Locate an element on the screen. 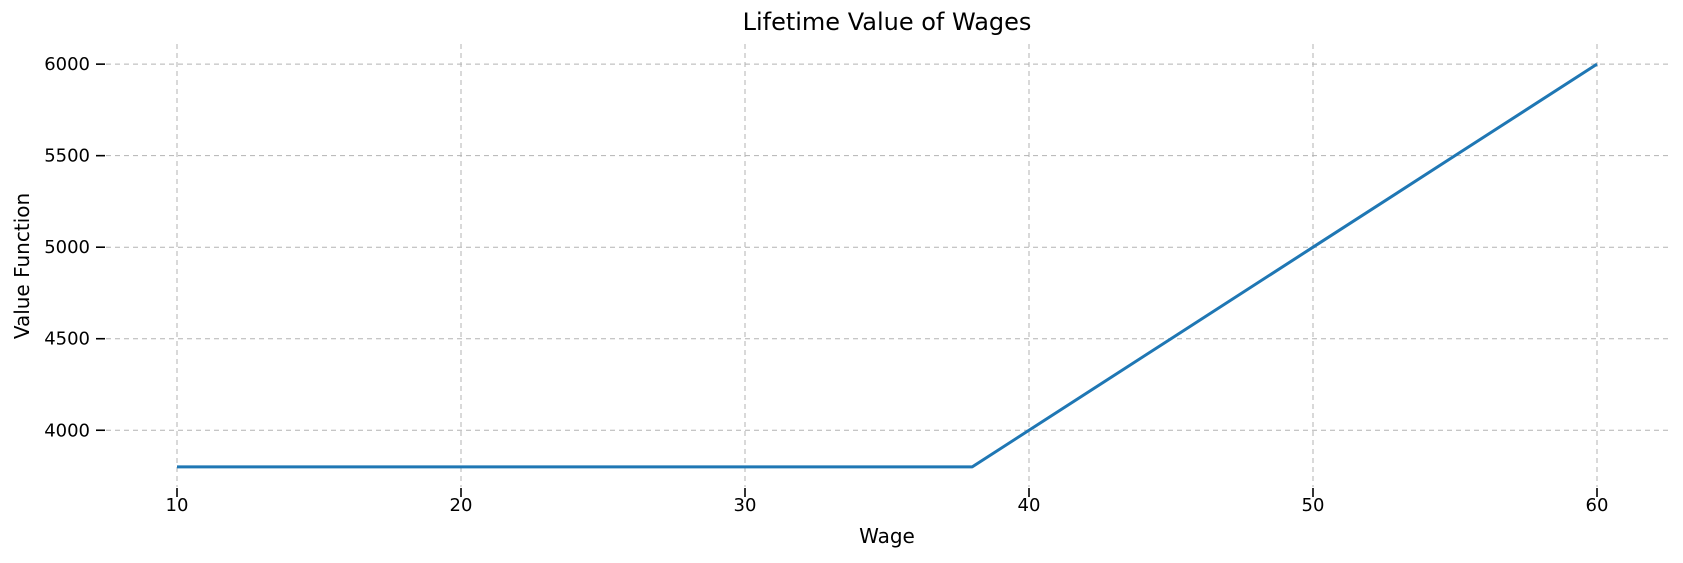  x-tick-label: 10 is located at coordinates (177, 505).